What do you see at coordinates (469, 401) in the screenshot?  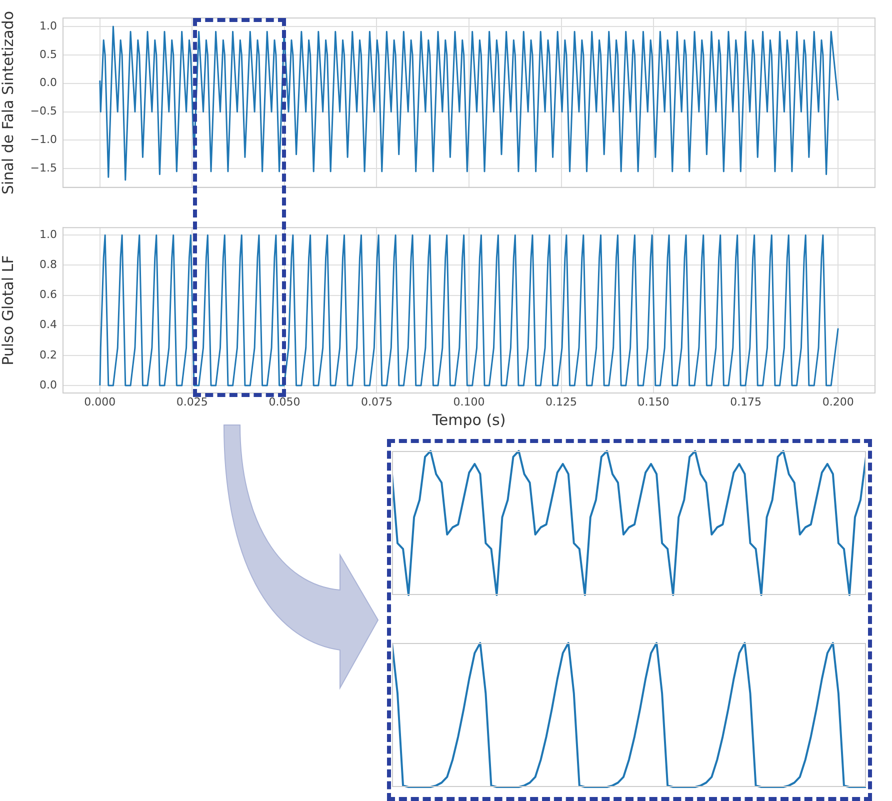 I see `x-tick-label: 0.100` at bounding box center [469, 401].